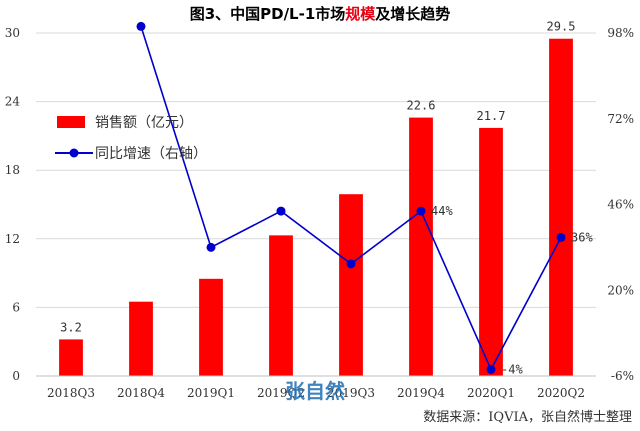  Describe the element at coordinates (315, 391) in the screenshot. I see `watermark: 张自然` at that location.